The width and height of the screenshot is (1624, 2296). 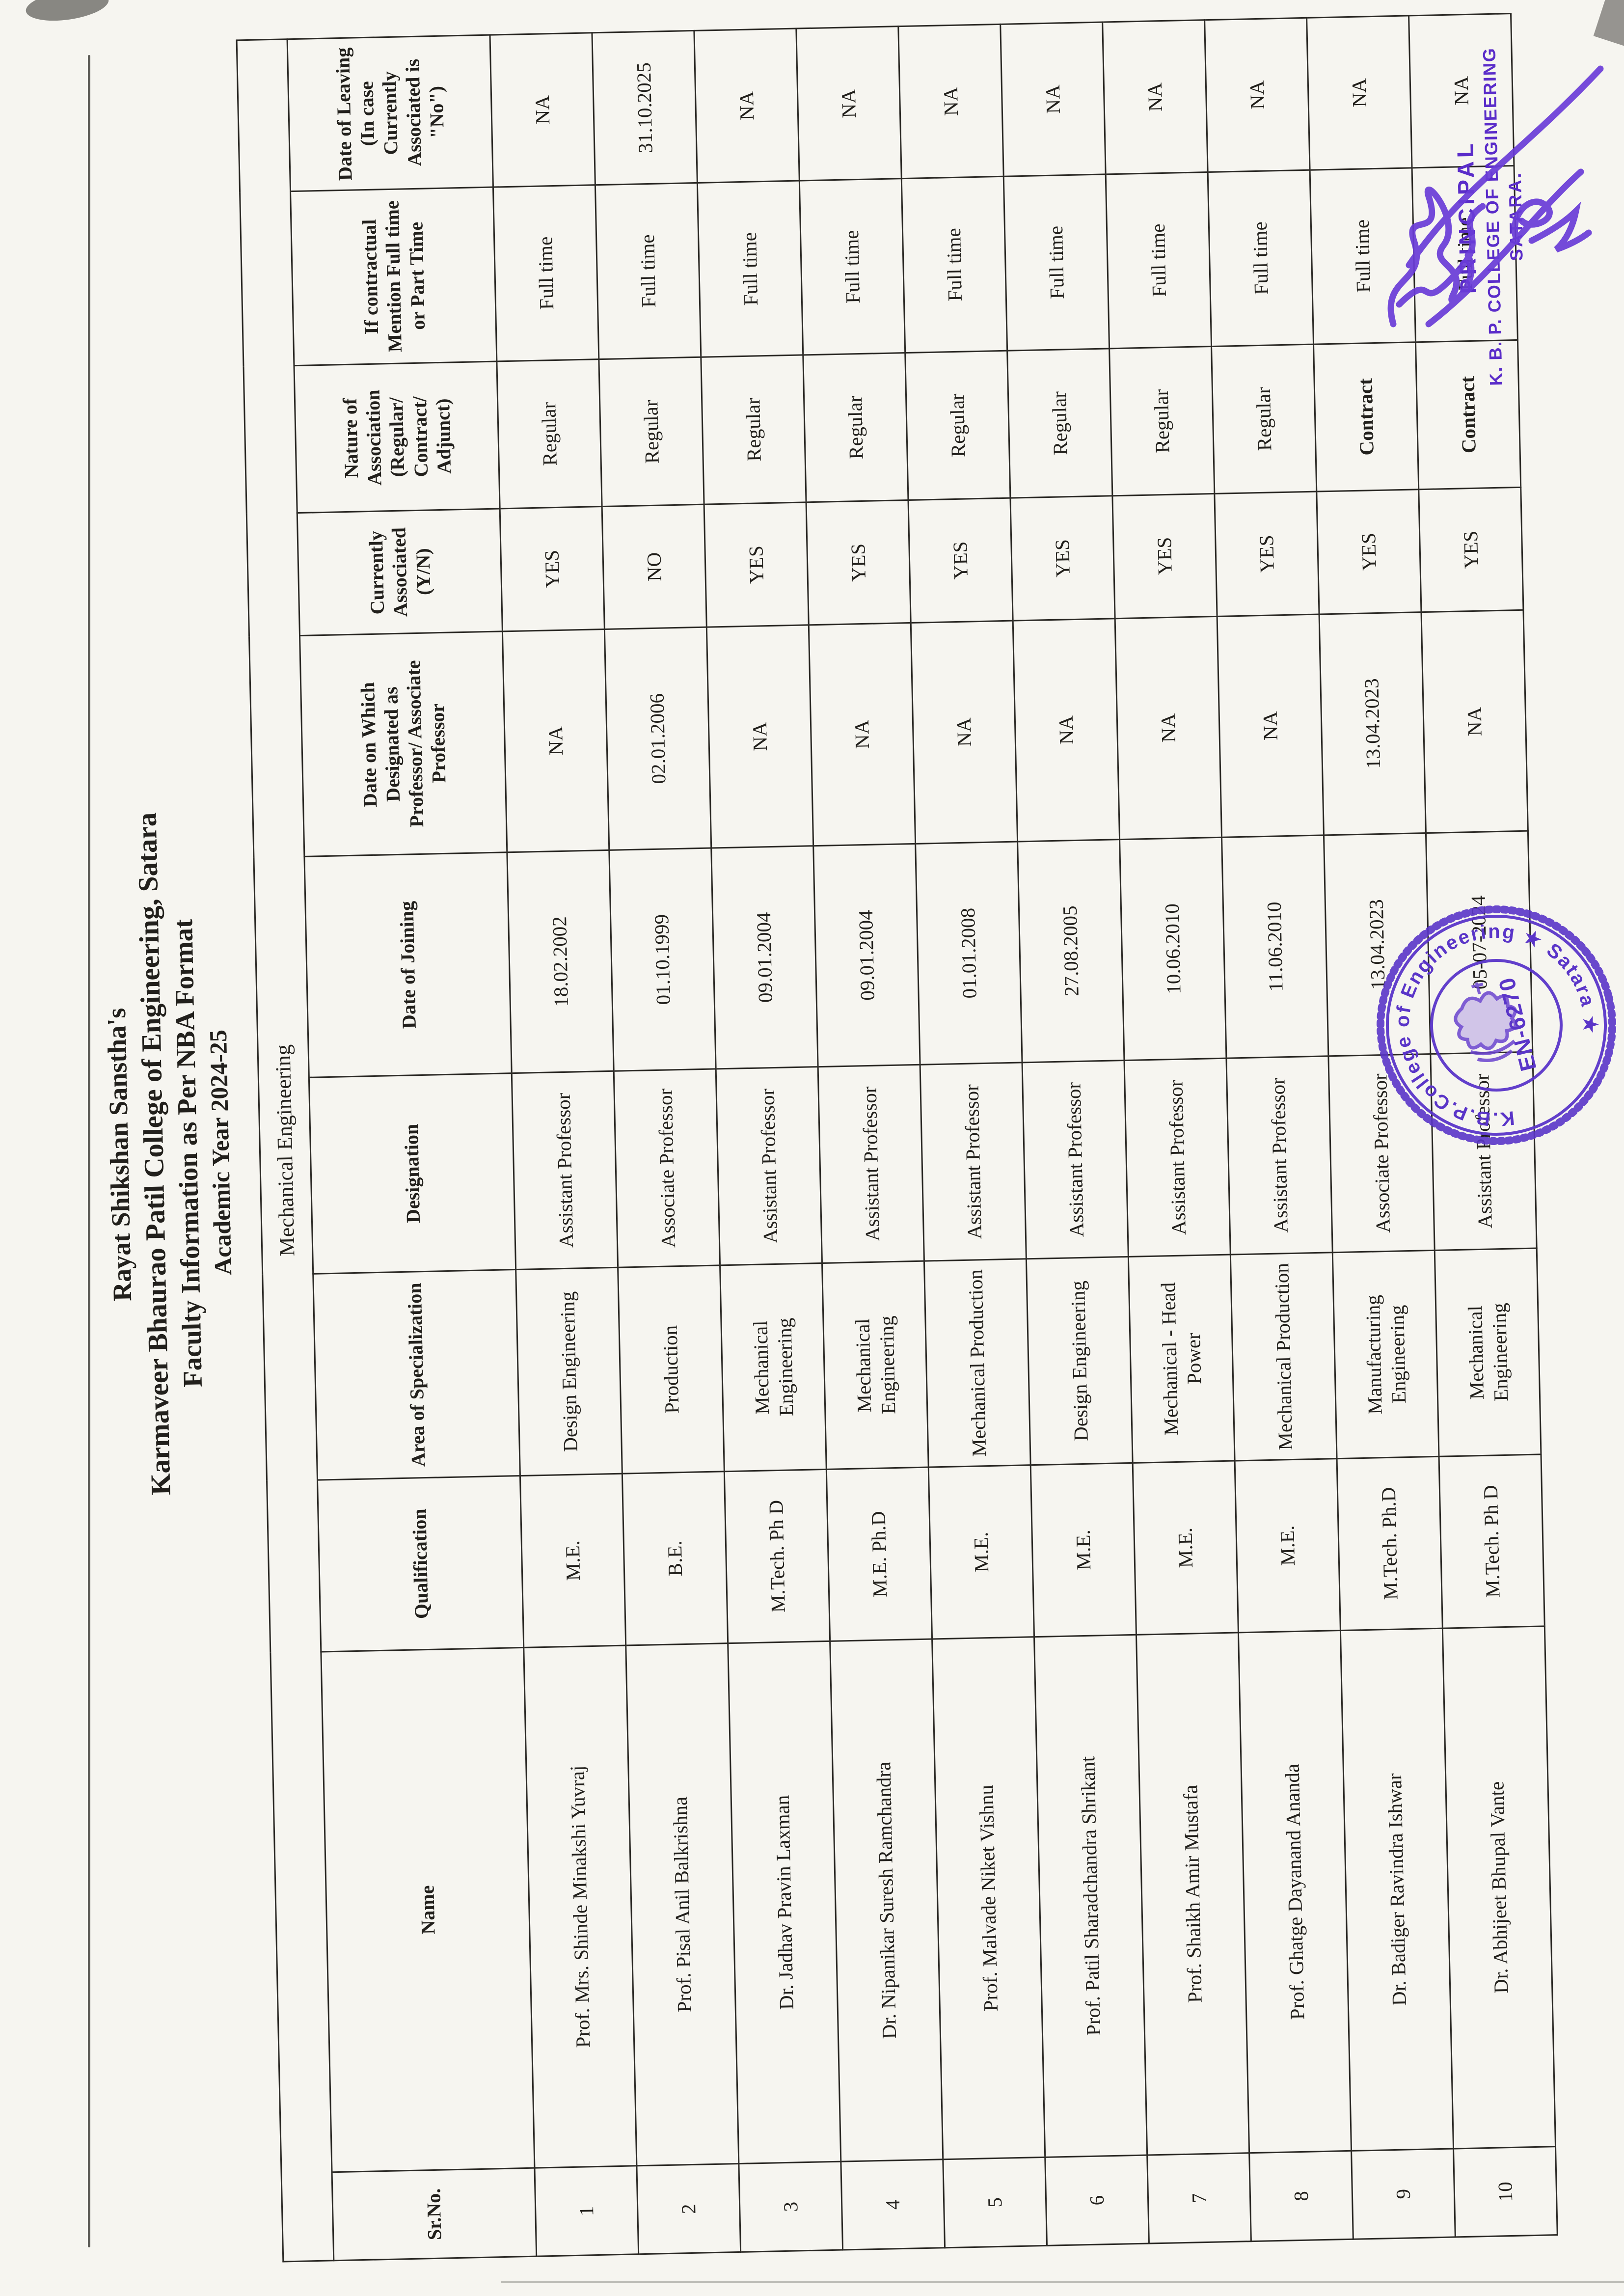 I want to click on cell-r10-c1: Dr. Abhijeet Bhupal Vante, so click(x=1499, y=1887).